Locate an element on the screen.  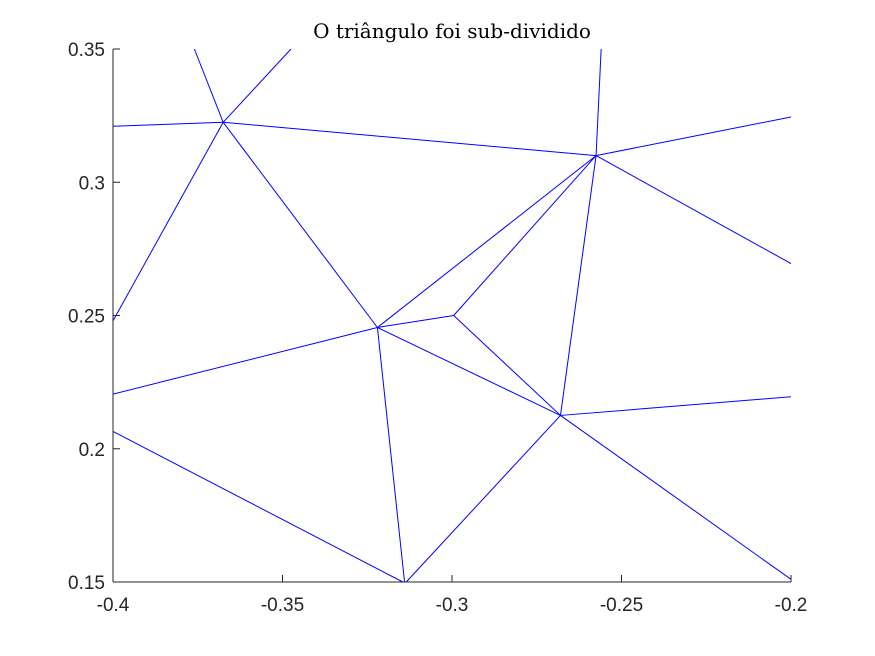
y-tick-label: 0.35 is located at coordinates (86, 50).